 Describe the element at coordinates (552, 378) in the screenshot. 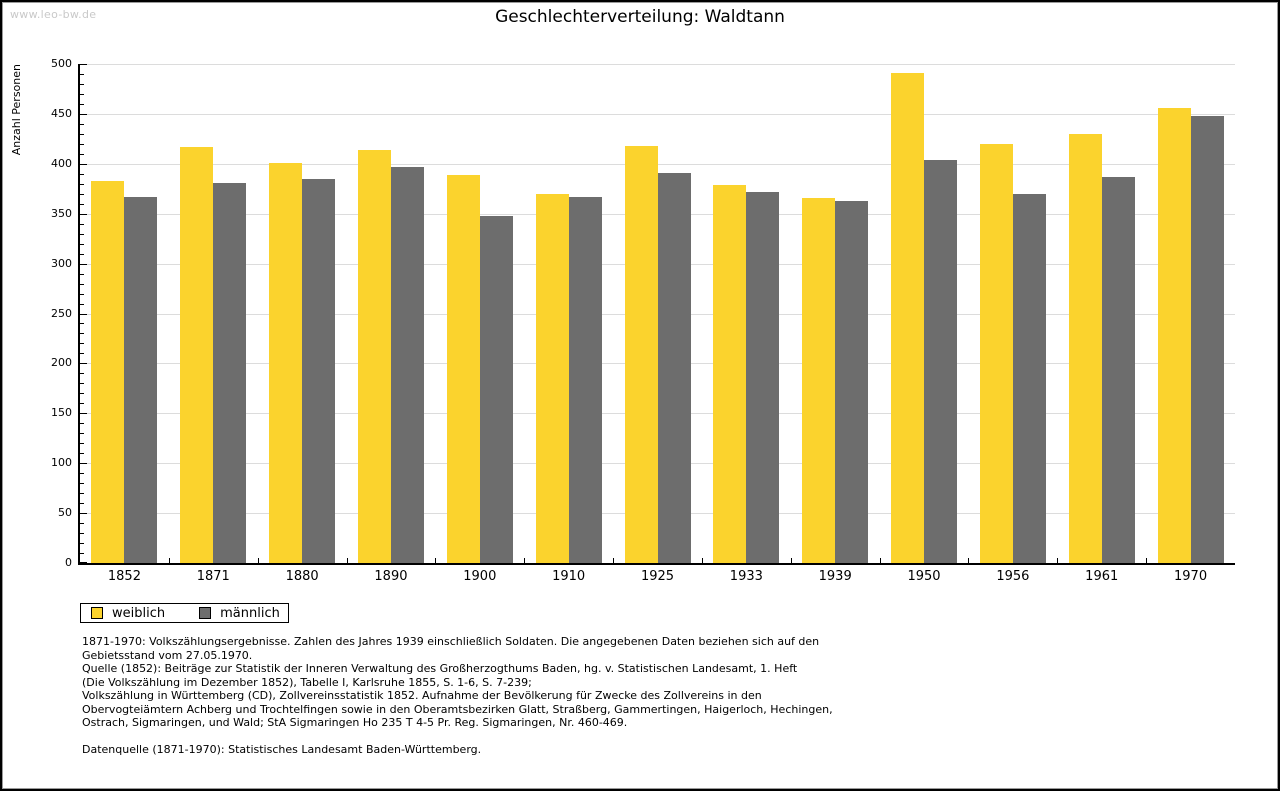

I see `bar-weiblich-1910` at that location.